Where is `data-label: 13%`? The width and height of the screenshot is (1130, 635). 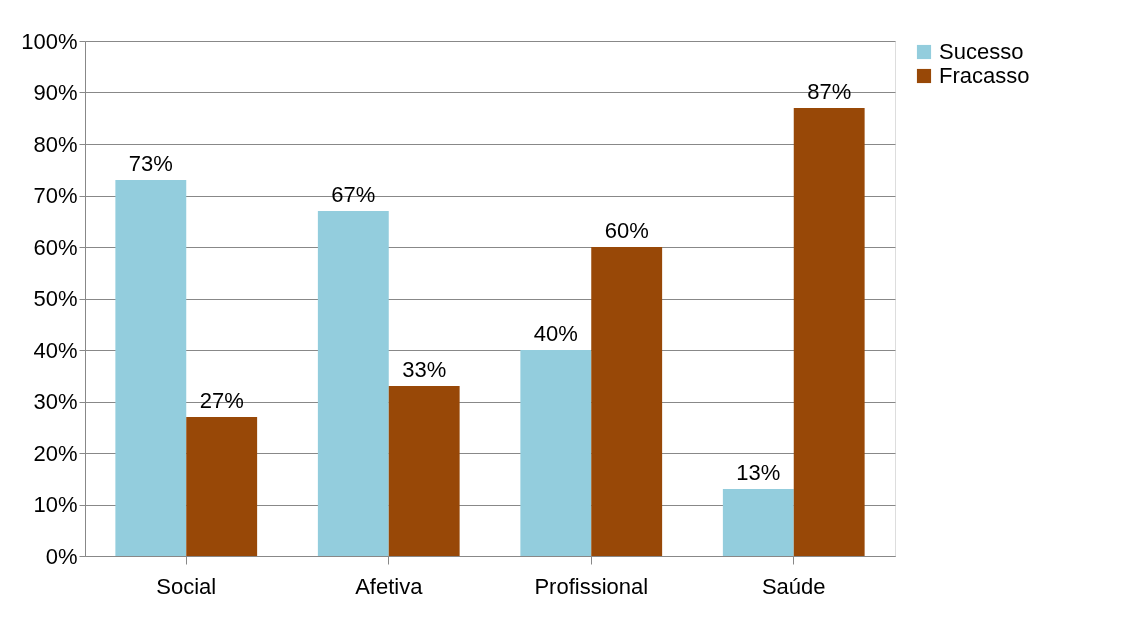
data-label: 13% is located at coordinates (758, 473).